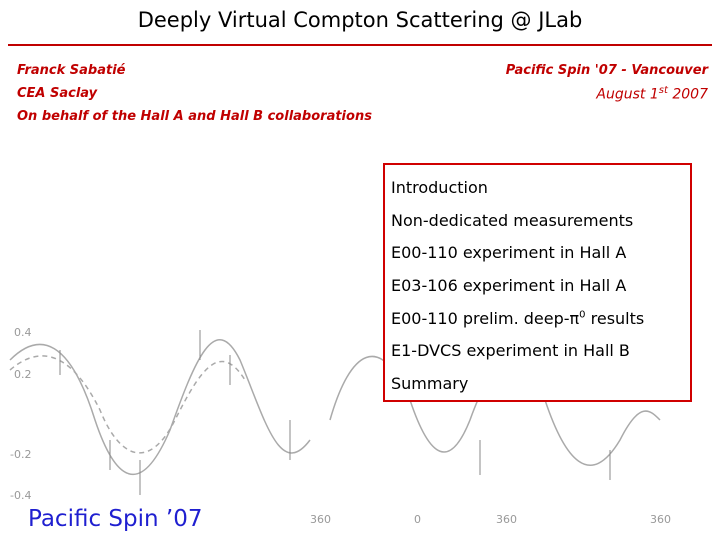 The height and width of the screenshot is (540, 720). I want to click on outline-item: E1-DVCS experiment in Hall B, so click(510, 350).